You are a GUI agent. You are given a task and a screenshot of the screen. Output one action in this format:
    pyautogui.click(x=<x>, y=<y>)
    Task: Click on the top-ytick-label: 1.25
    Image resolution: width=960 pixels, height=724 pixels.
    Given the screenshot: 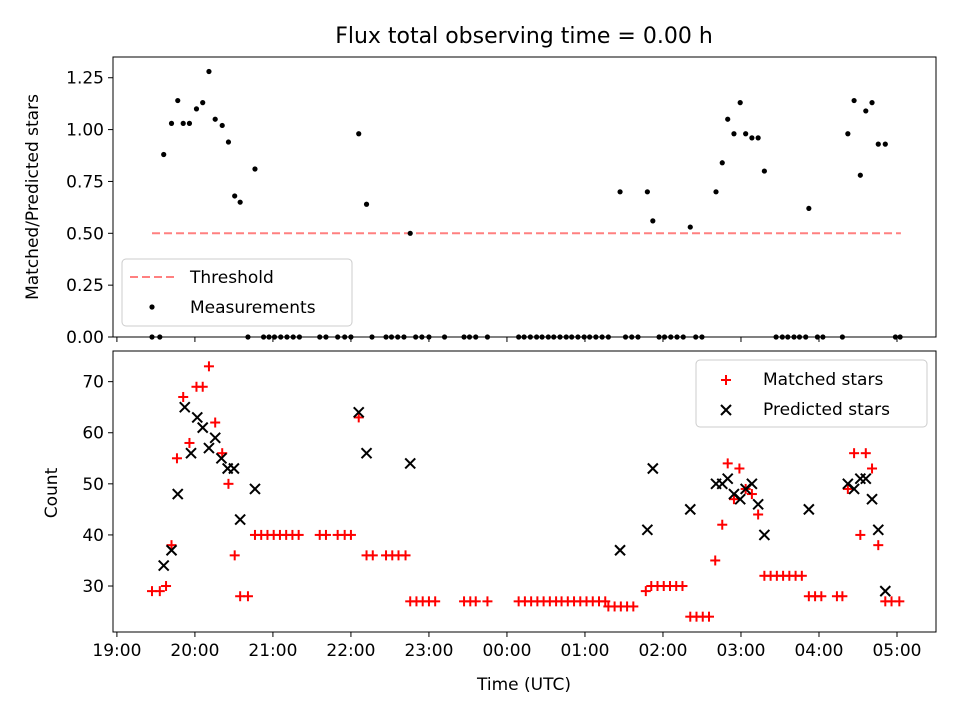 What is the action you would take?
    pyautogui.click(x=85, y=79)
    